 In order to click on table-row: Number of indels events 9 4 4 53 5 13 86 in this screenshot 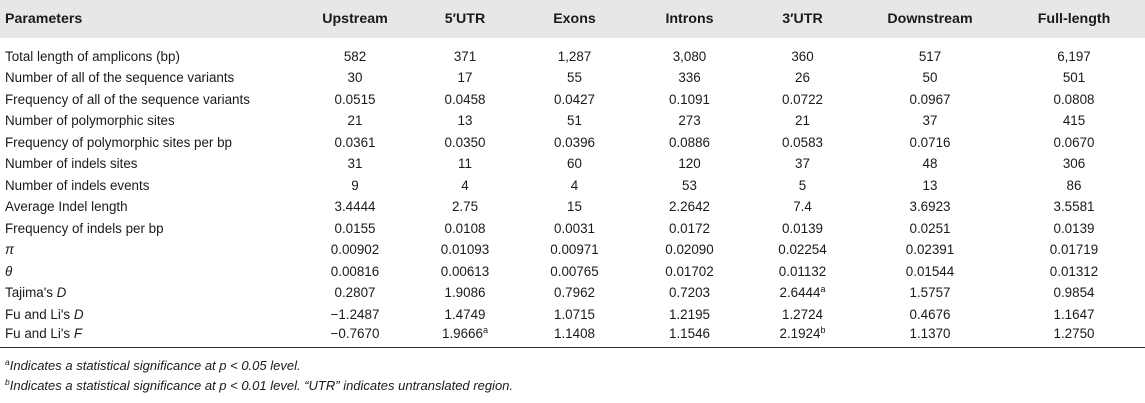, I will do `click(572, 186)`.